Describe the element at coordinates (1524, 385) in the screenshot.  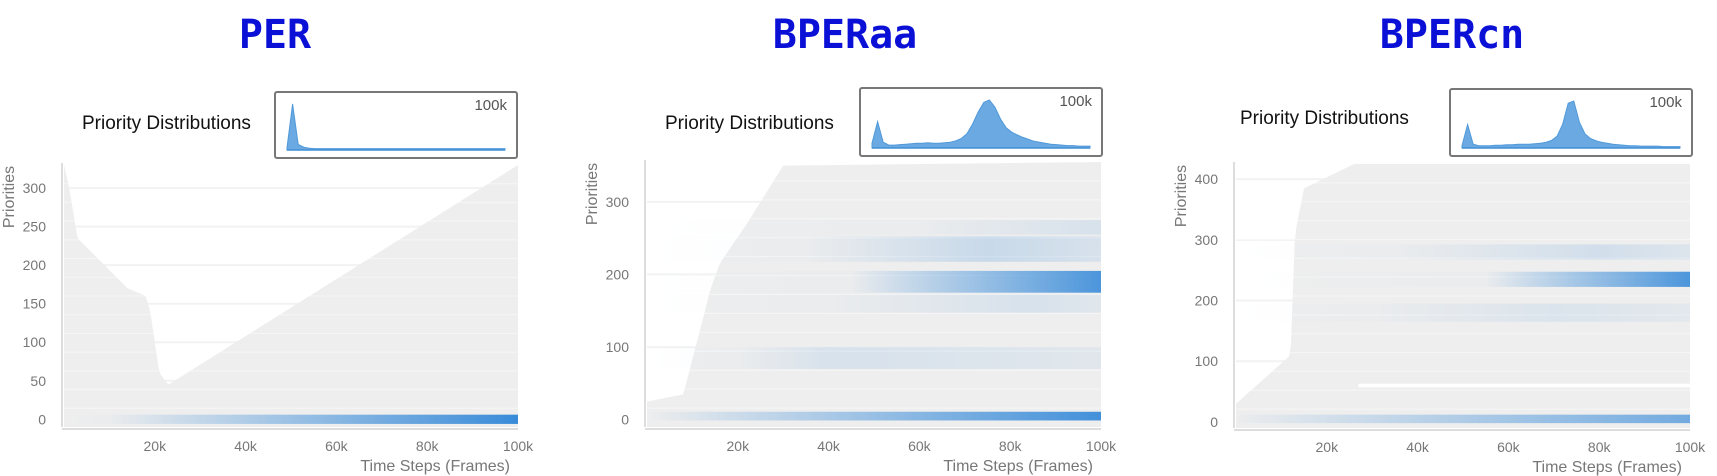
I see `coverage-gap` at that location.